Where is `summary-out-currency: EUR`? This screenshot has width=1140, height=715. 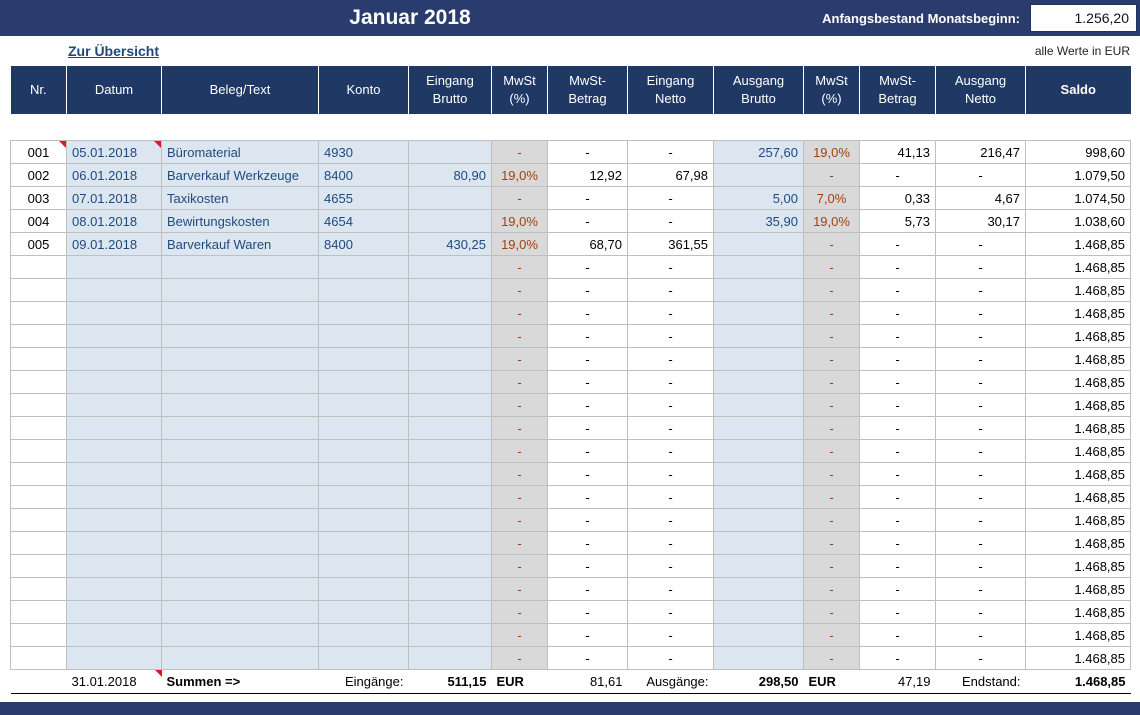
summary-out-currency: EUR is located at coordinates (831, 681).